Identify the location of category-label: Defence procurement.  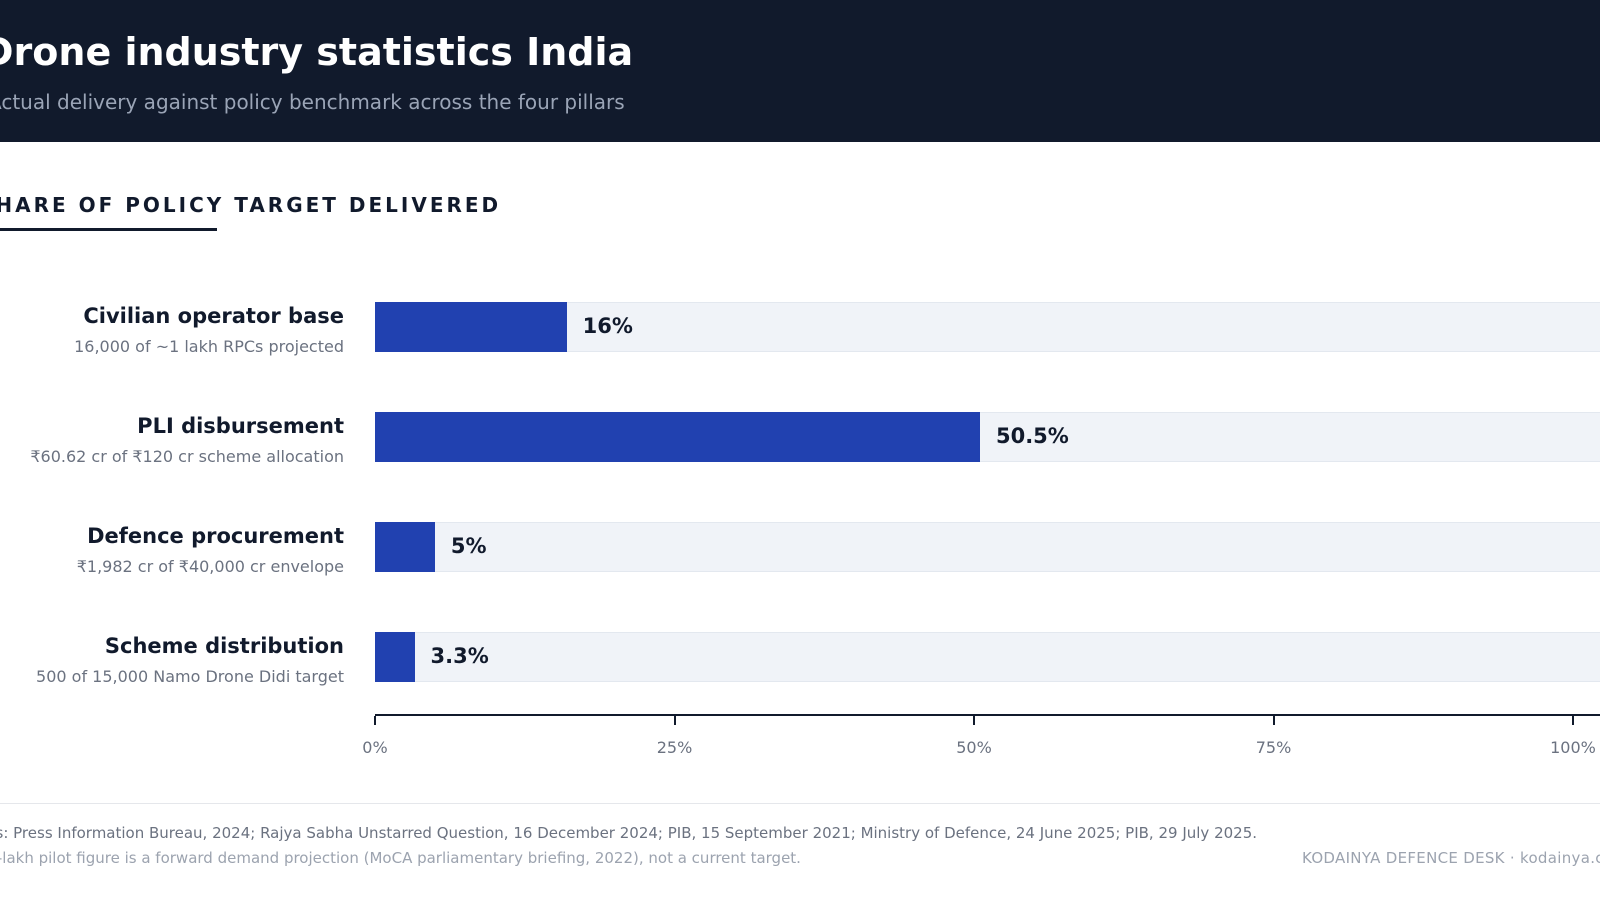
(215, 536).